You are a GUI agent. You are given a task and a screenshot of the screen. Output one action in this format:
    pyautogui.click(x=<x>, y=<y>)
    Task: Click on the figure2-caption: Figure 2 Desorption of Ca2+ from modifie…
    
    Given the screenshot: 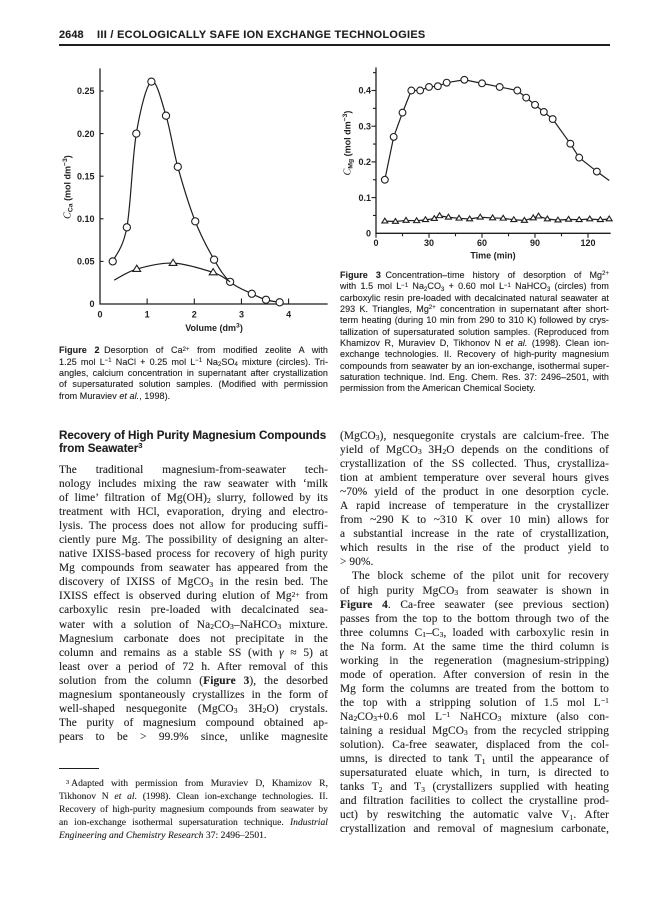 What is the action you would take?
    pyautogui.click(x=193, y=373)
    